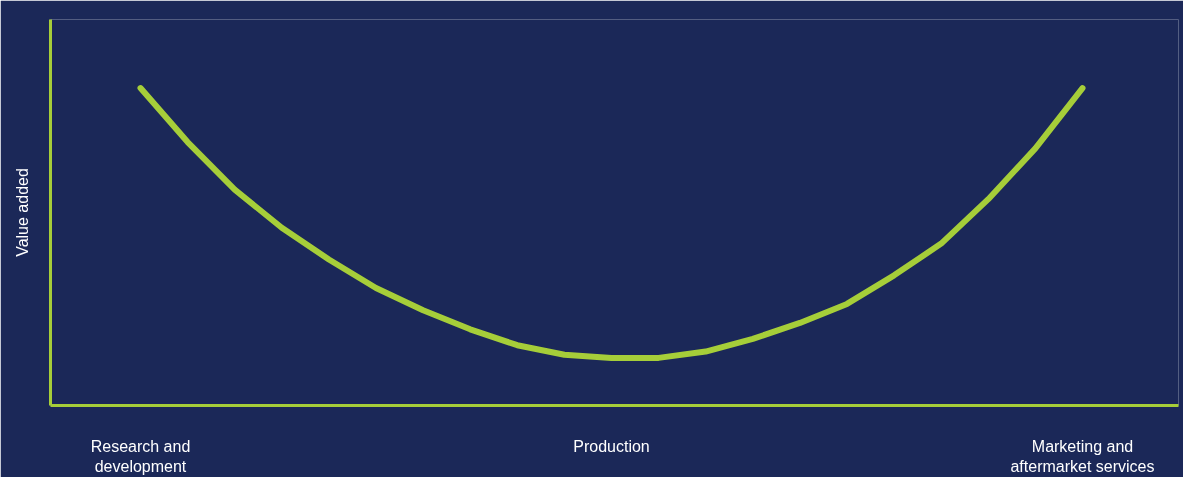 The width and height of the screenshot is (1183, 477). What do you see at coordinates (22, 212) in the screenshot?
I see `y-axis-title: Value added` at bounding box center [22, 212].